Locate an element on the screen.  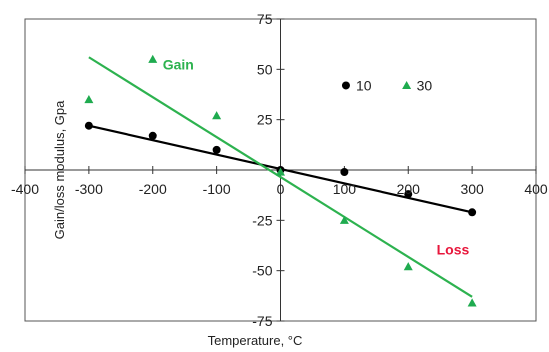
y-tick-label: -75 is located at coordinates (262, 321).